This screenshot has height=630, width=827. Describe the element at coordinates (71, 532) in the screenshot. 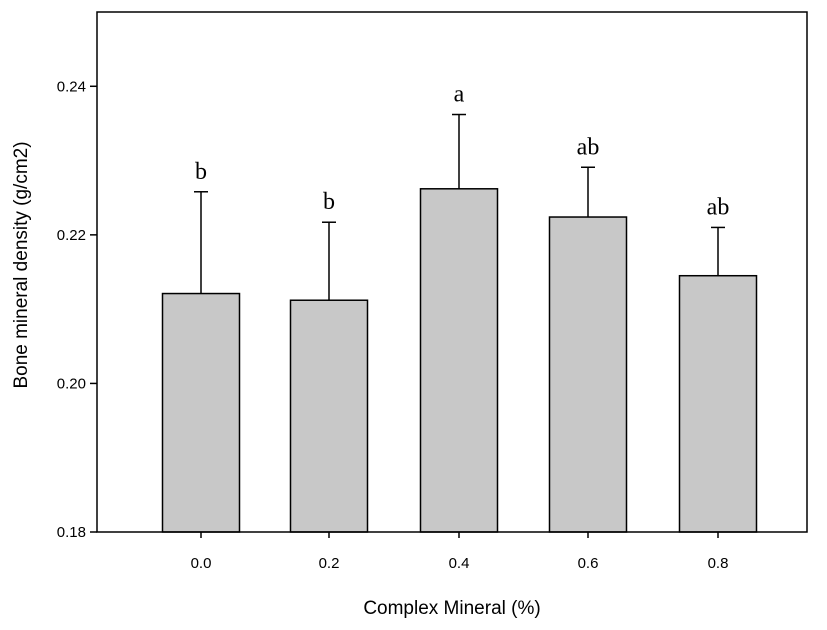

I see `y-tick-label: 0.18` at that location.